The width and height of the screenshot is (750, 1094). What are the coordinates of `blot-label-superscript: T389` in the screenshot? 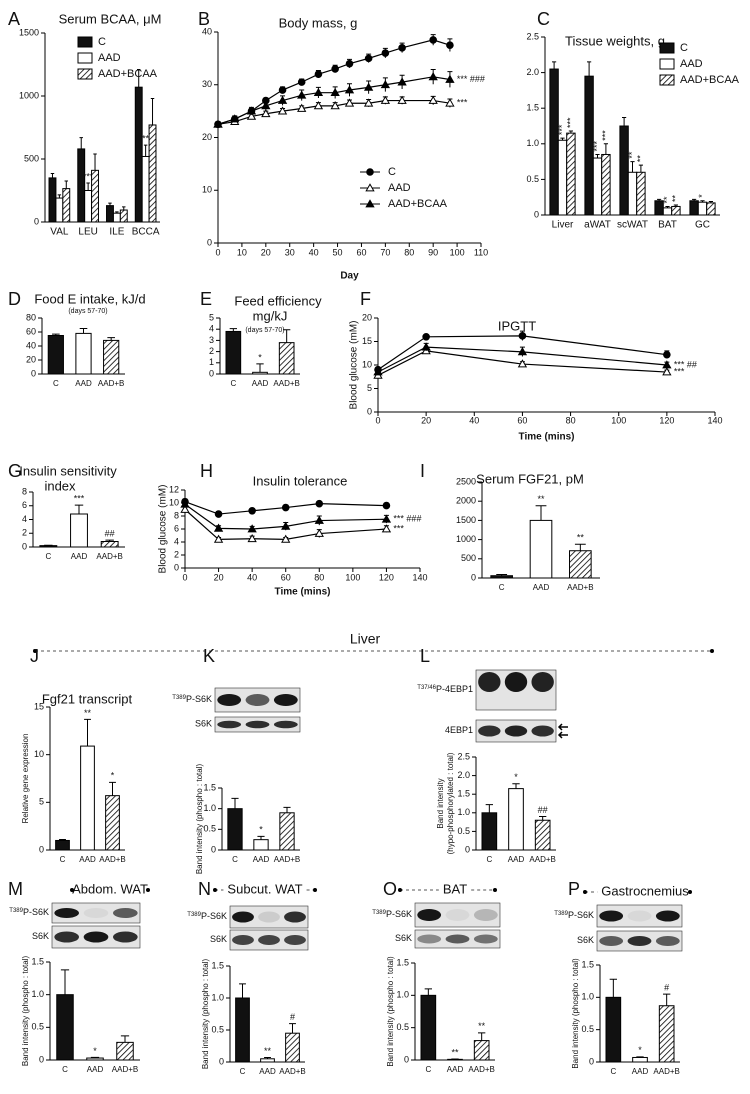 It's located at (561, 914).